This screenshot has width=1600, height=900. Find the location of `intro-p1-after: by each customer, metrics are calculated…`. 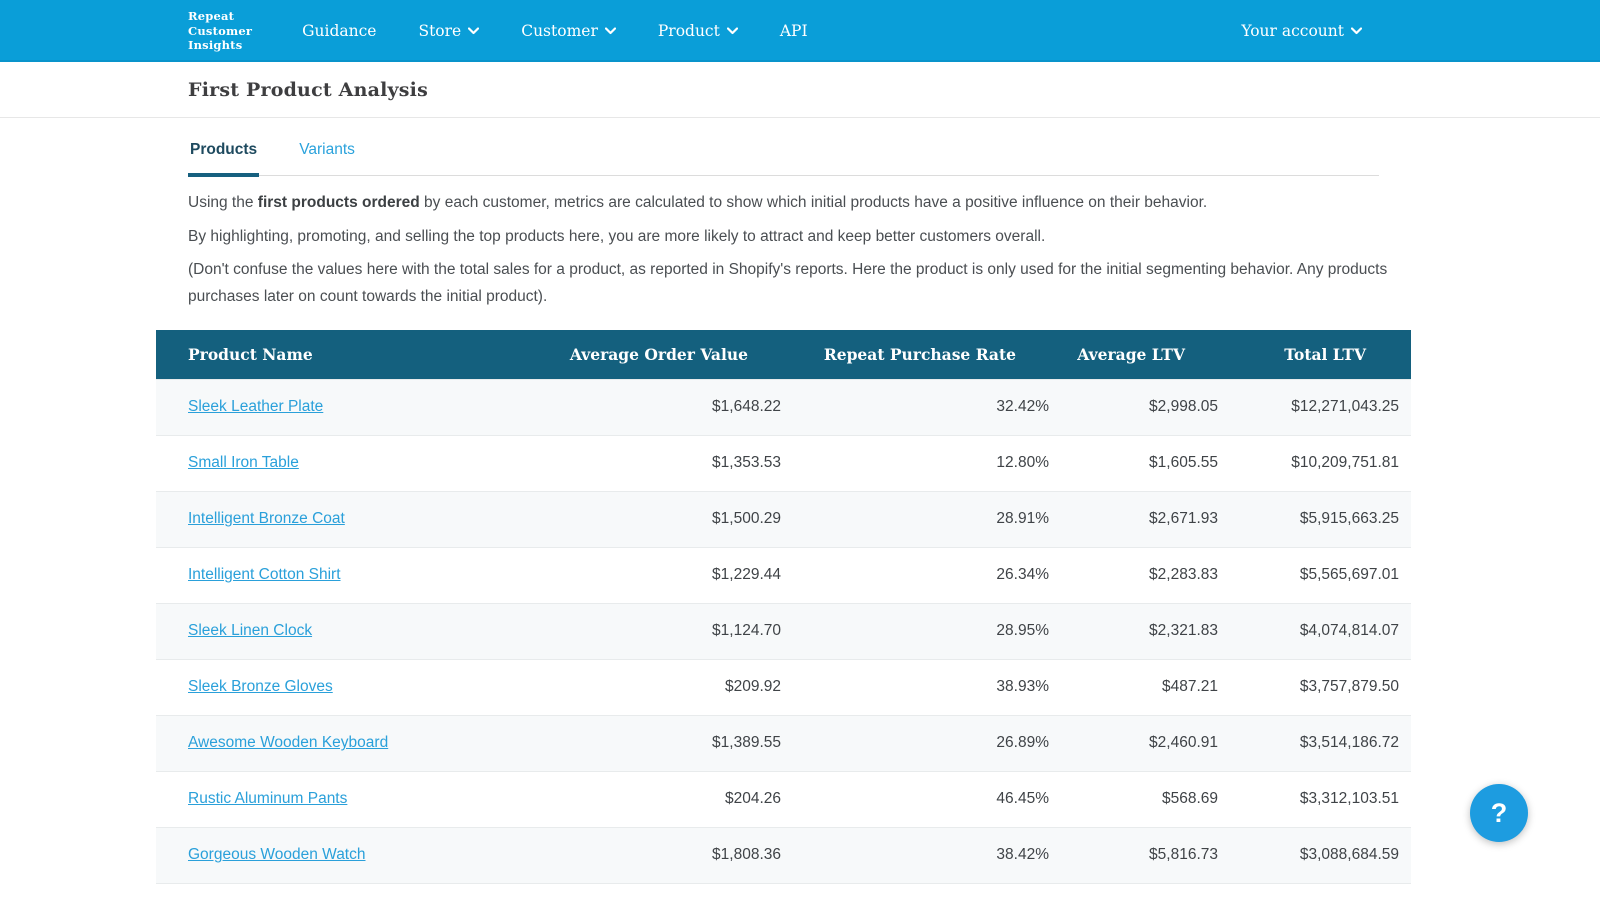

intro-p1-after: by each customer, metrics are calculated… is located at coordinates (813, 202).